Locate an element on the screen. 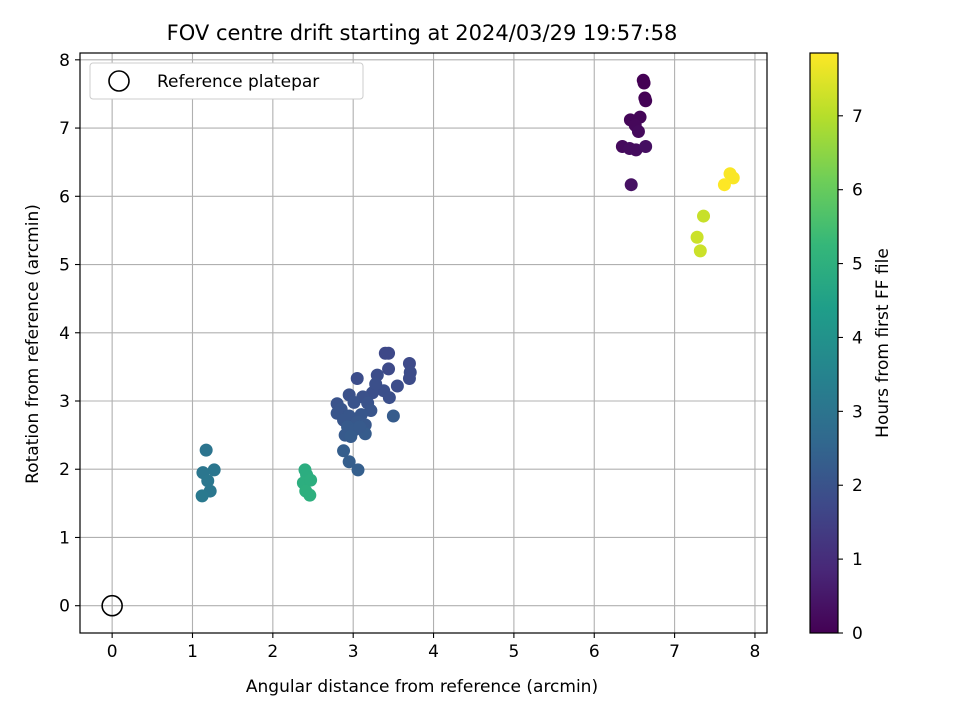 The image size is (960, 720). x-tick-label: 6 is located at coordinates (594, 652).